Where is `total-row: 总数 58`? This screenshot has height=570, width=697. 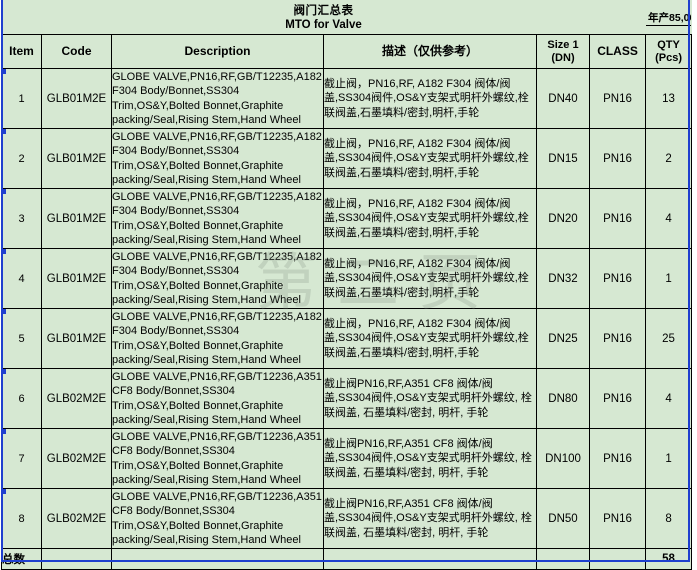 total-row: 总数 58 is located at coordinates (347, 559).